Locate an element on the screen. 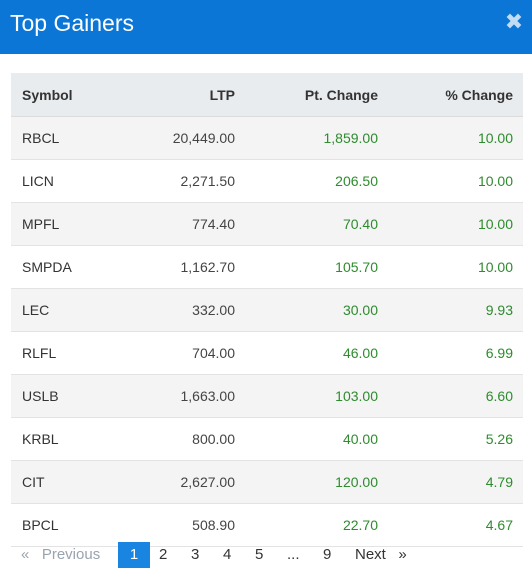  table-row: USLB 1,663.00 103.00 6.60 is located at coordinates (267, 396).